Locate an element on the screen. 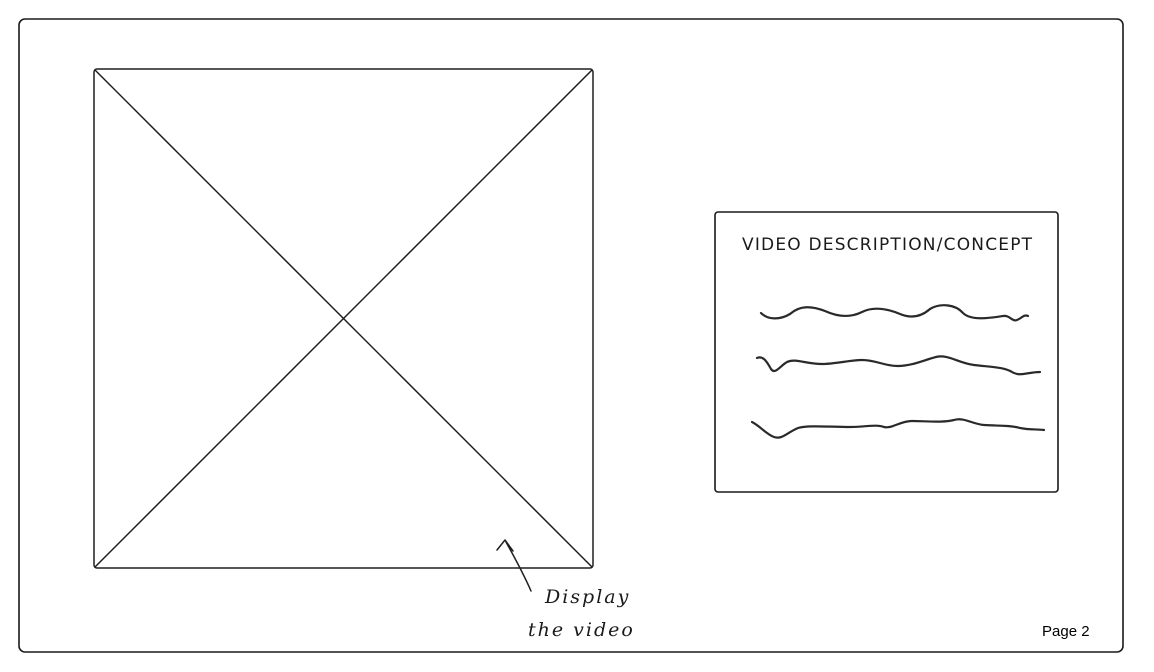  description-panel-title: VIDEO DESCRIPTION/CONCEPT is located at coordinates (887, 245).